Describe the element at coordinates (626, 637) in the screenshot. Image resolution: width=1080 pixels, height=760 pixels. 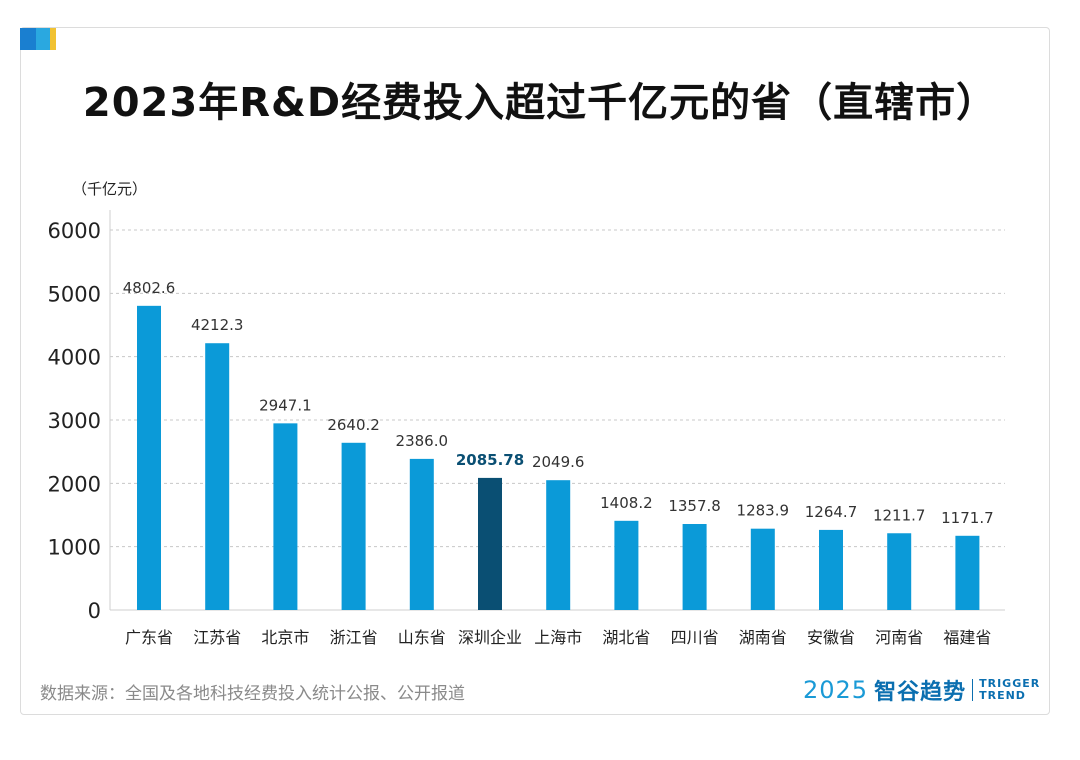
I see `x-tick-label: 湖北省` at that location.